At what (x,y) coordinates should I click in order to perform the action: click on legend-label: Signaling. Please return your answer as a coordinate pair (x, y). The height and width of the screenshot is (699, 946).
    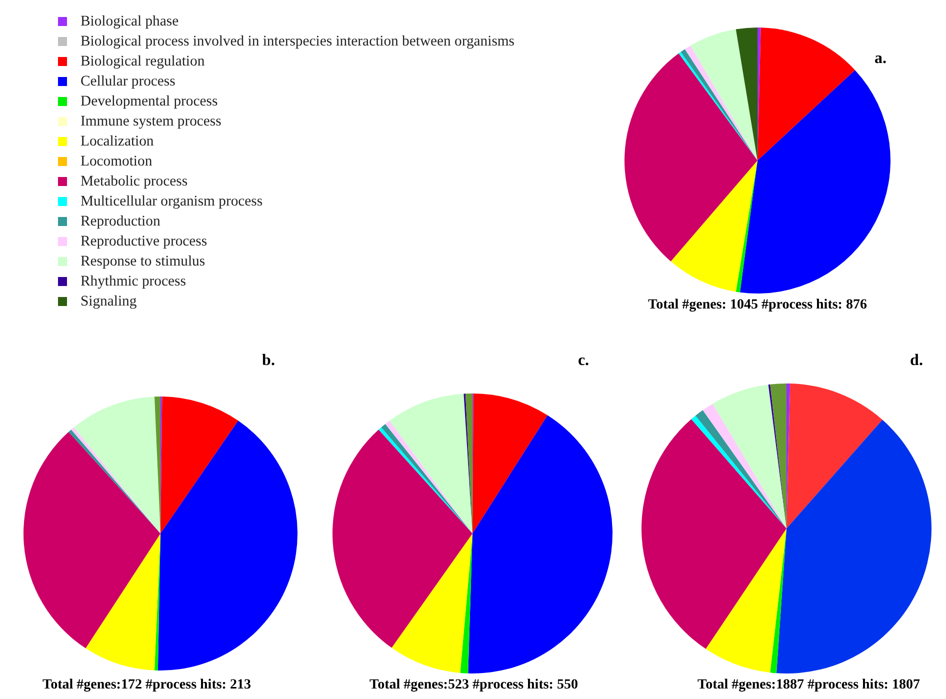
    Looking at the image, I should click on (109, 302).